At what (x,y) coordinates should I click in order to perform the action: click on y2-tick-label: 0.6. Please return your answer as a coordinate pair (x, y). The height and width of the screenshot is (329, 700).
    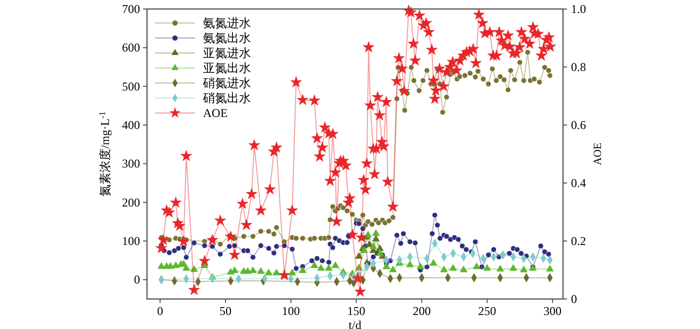
    Looking at the image, I should click on (578, 125).